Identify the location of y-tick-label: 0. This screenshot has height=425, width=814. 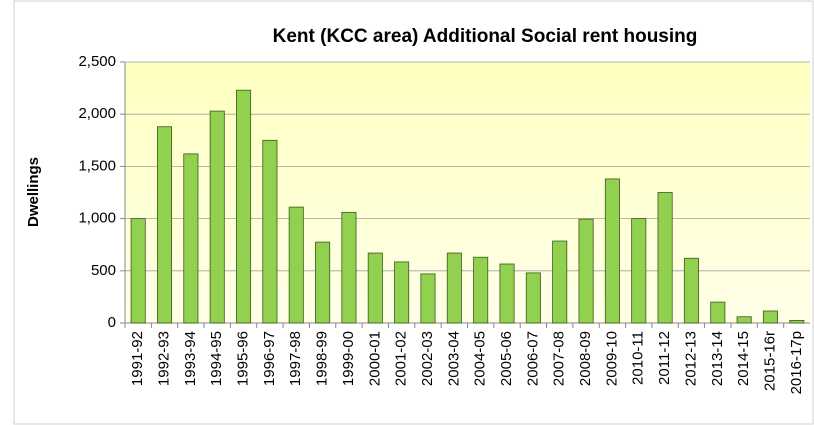
(112, 322).